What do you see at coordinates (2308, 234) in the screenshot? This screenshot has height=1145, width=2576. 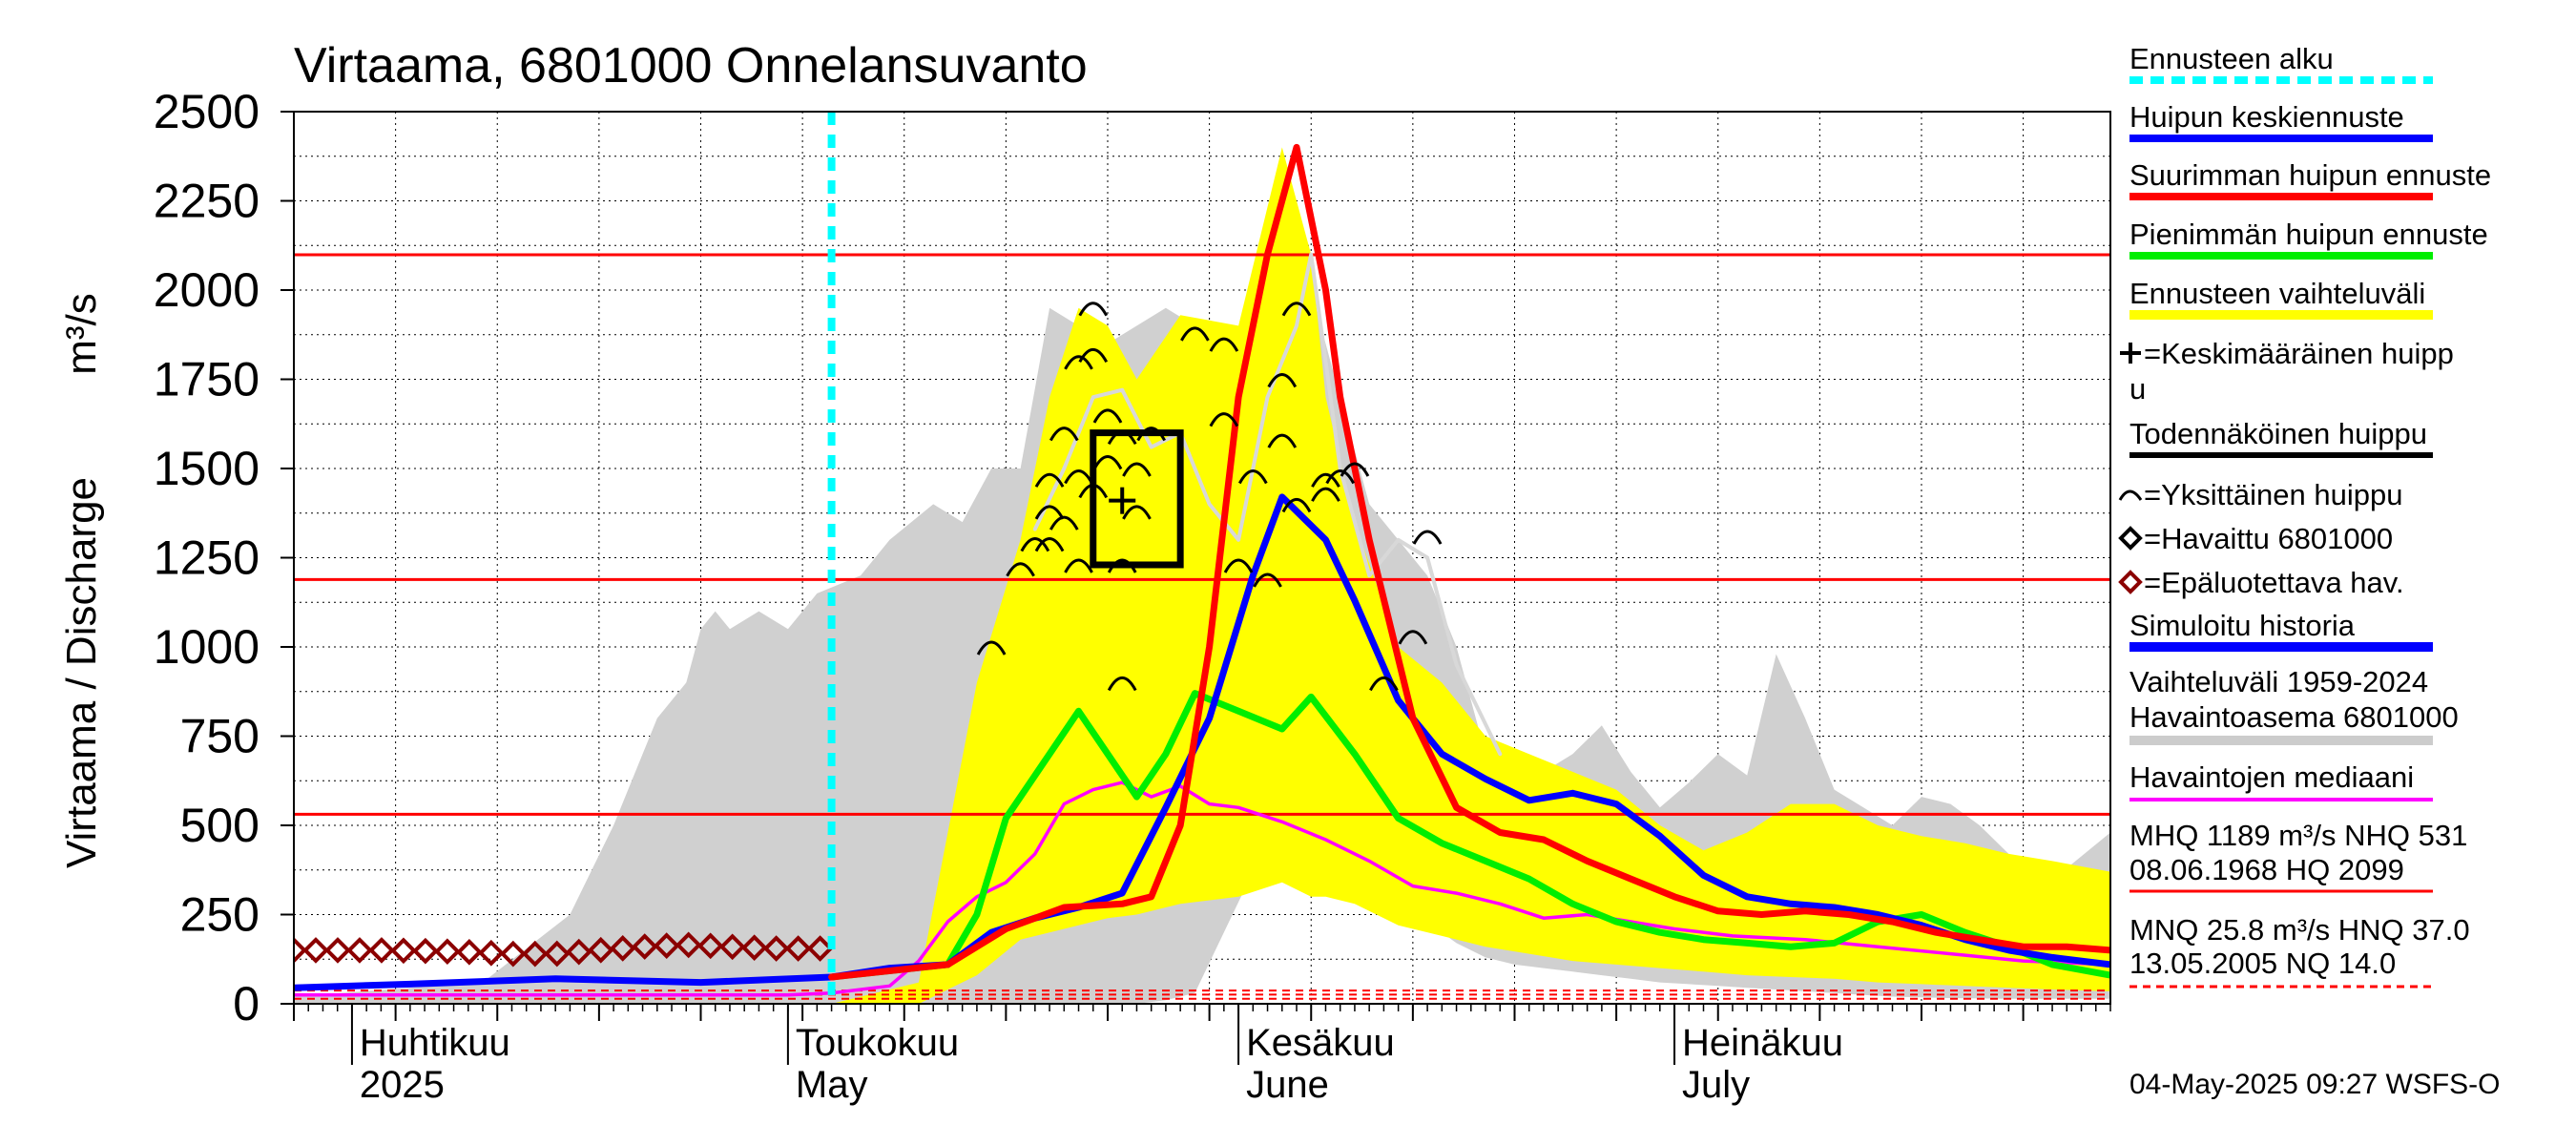 I see `legend-min-forecast-label: Pienimmän huipun ennuste` at bounding box center [2308, 234].